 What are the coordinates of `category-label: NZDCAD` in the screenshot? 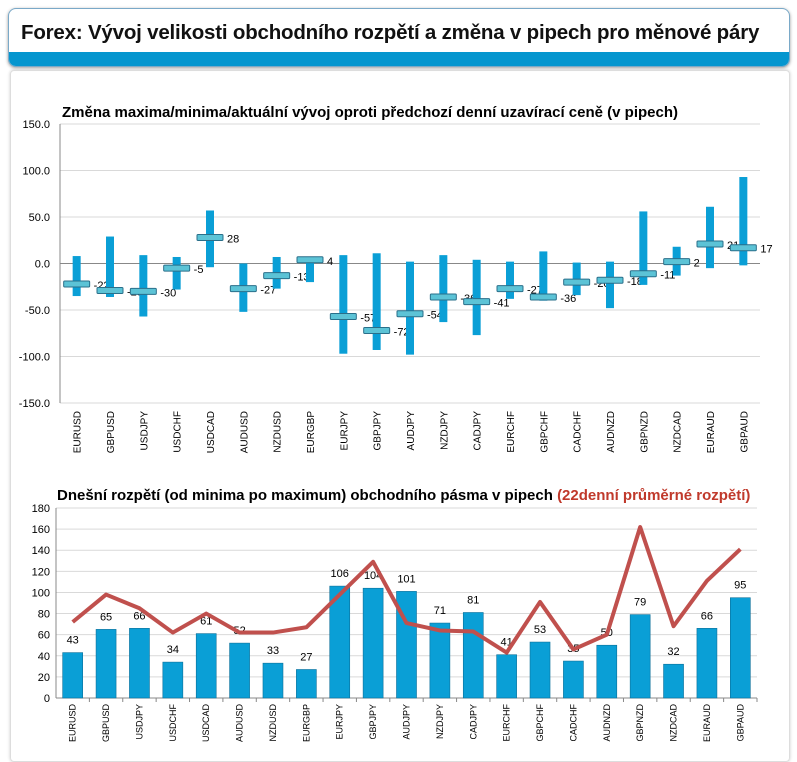 It's located at (674, 723).